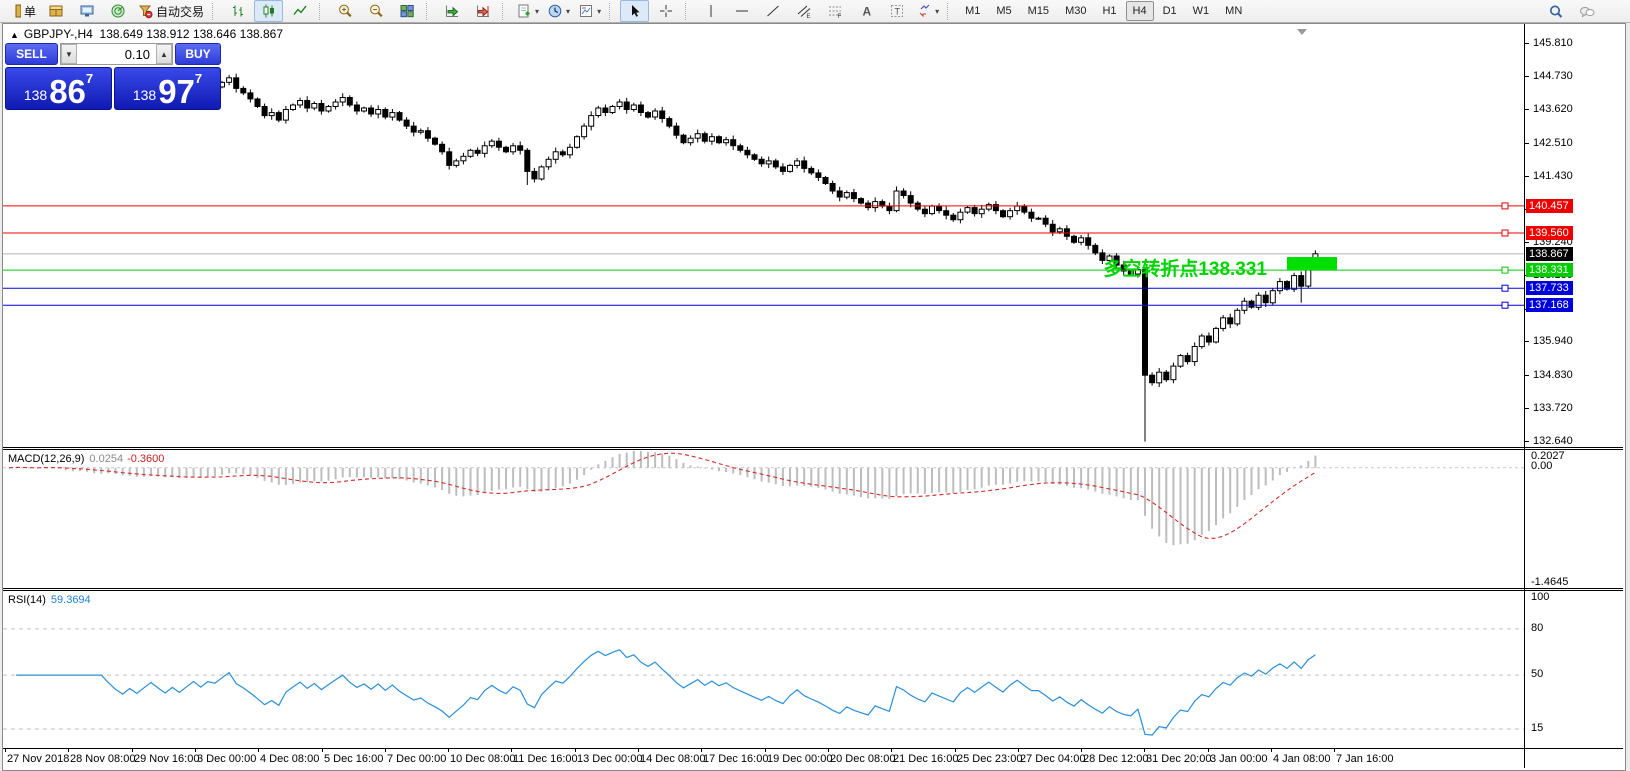 The width and height of the screenshot is (1630, 771). I want to click on equidistant-channel-button: E, so click(803, 11).